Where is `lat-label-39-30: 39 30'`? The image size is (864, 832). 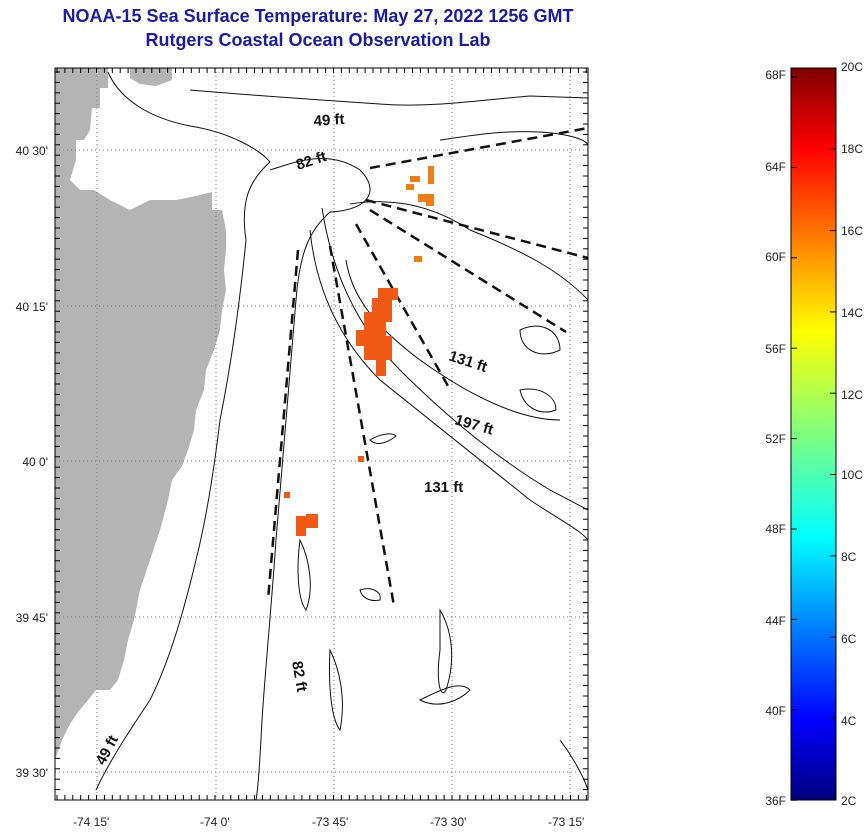
lat-label-39-30: 39 30' is located at coordinates (31, 773).